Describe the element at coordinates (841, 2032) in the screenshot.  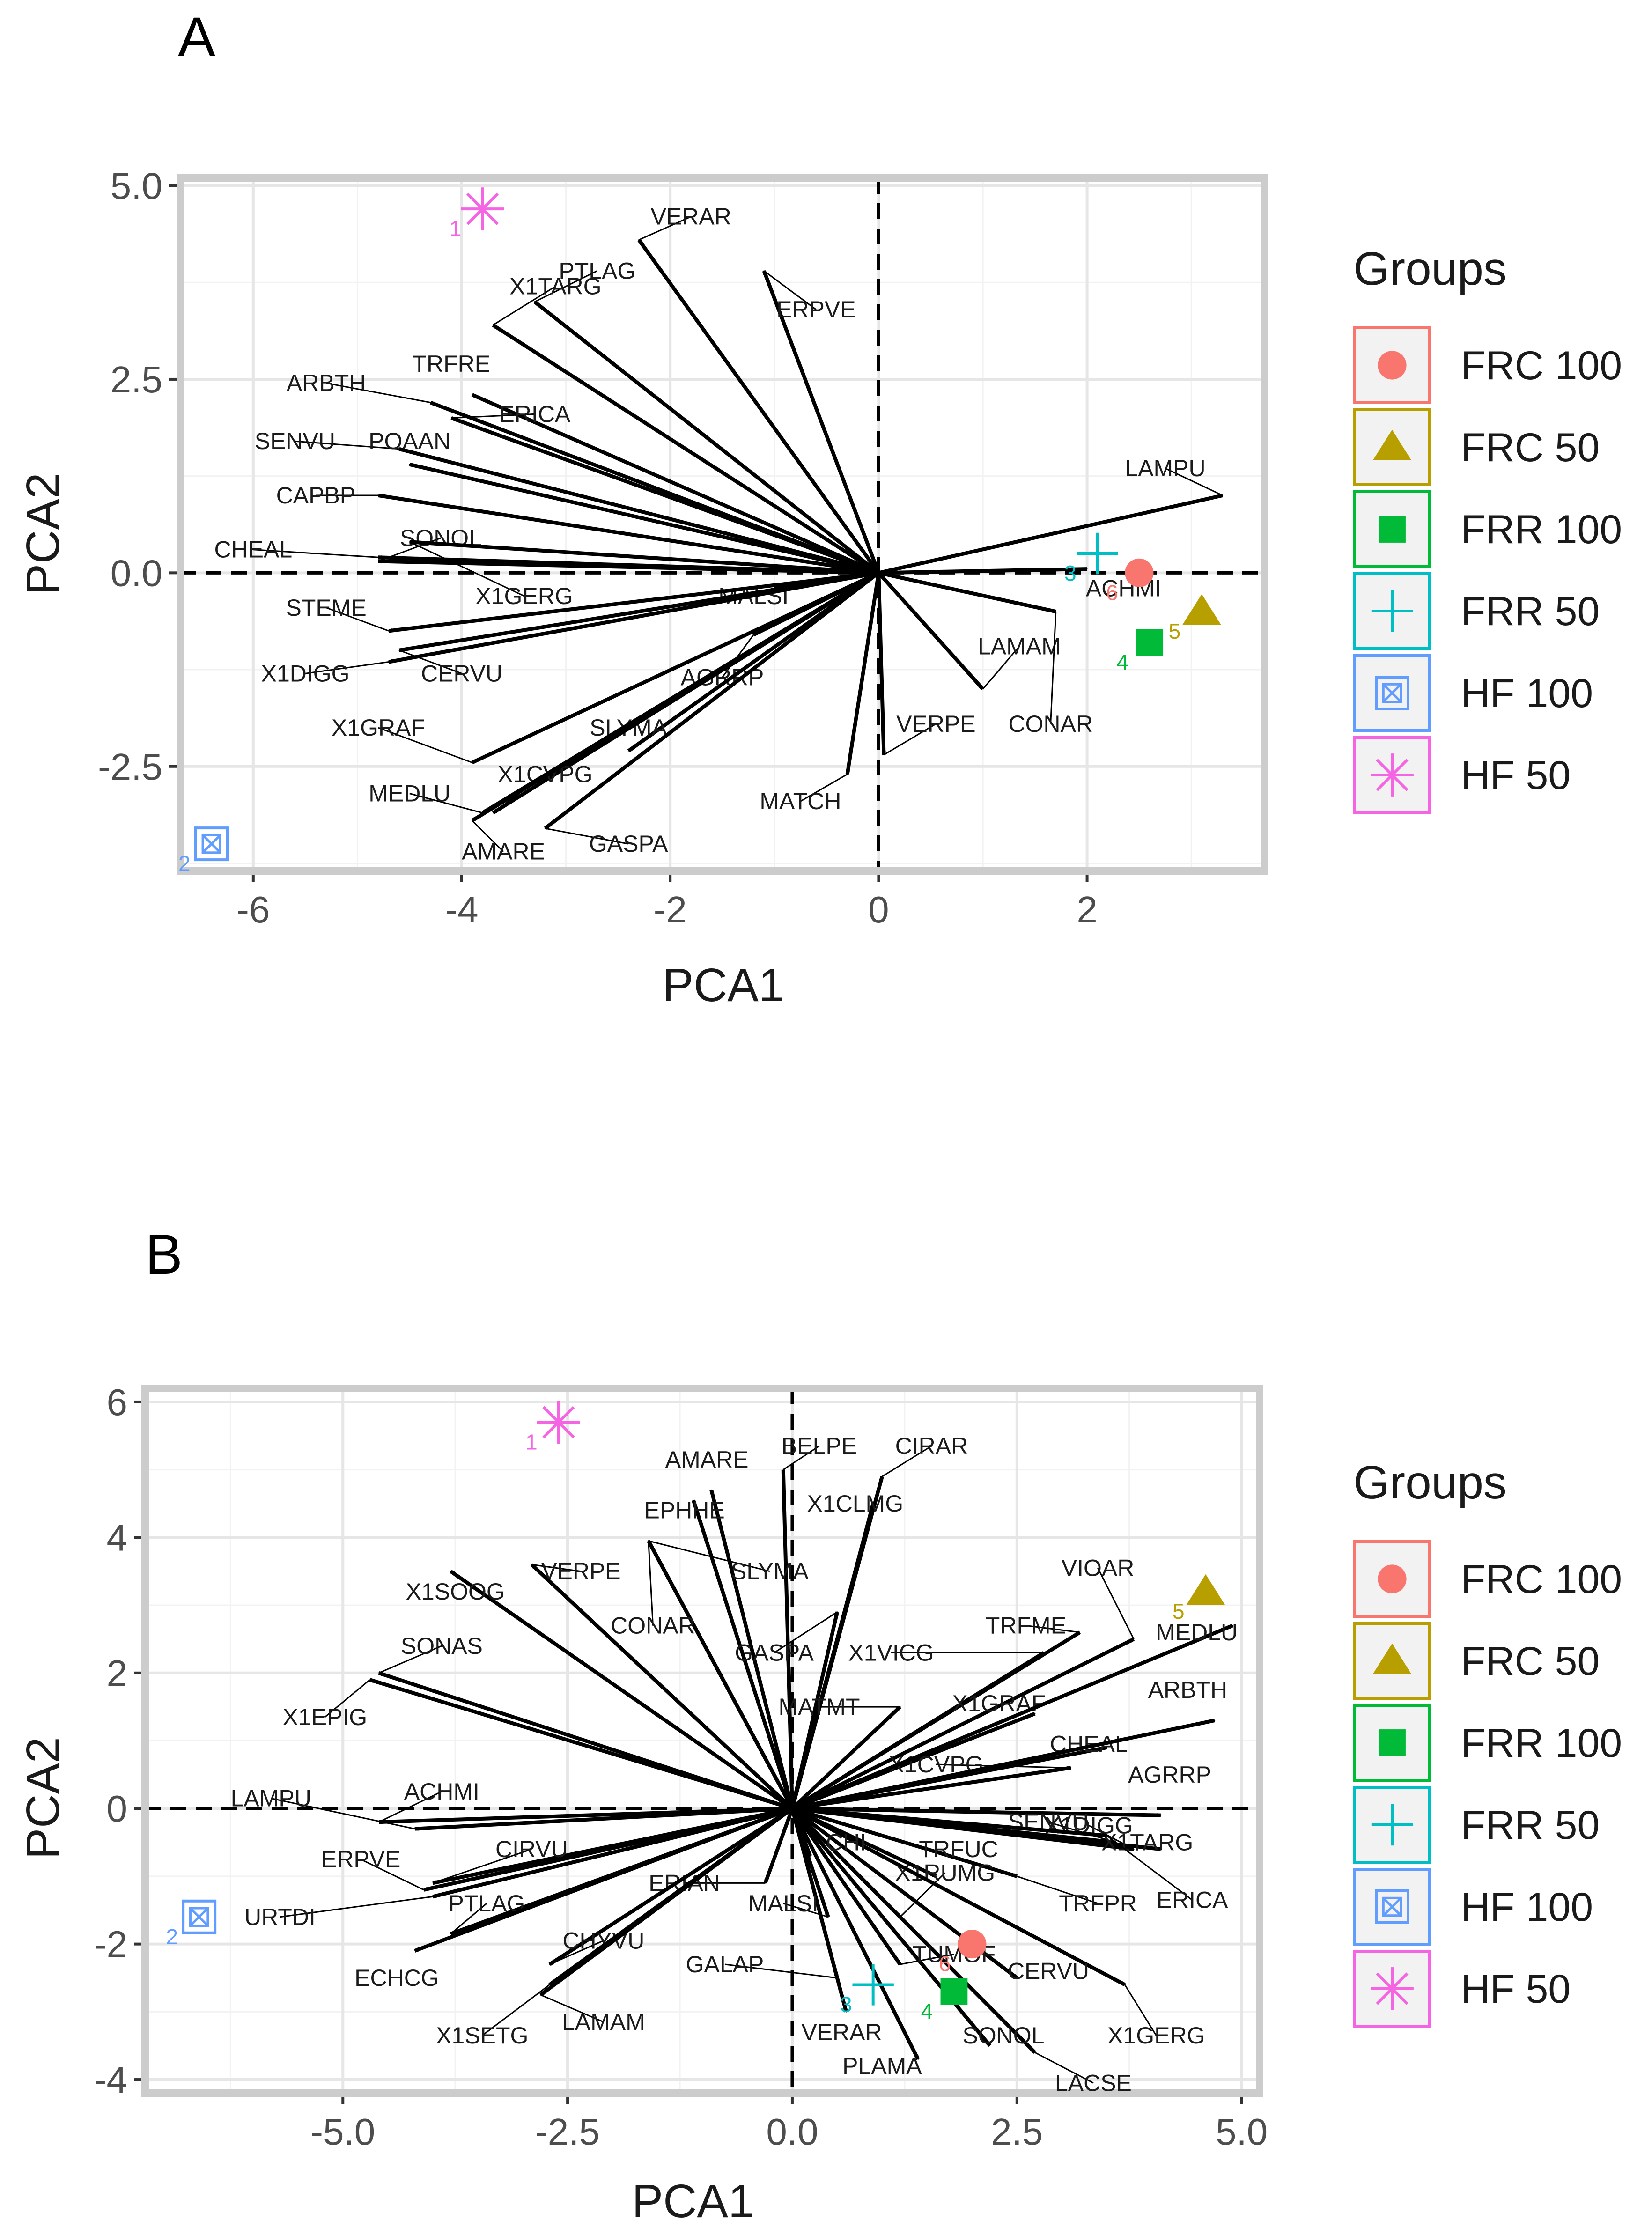
I see `vector-label: VERAR` at that location.